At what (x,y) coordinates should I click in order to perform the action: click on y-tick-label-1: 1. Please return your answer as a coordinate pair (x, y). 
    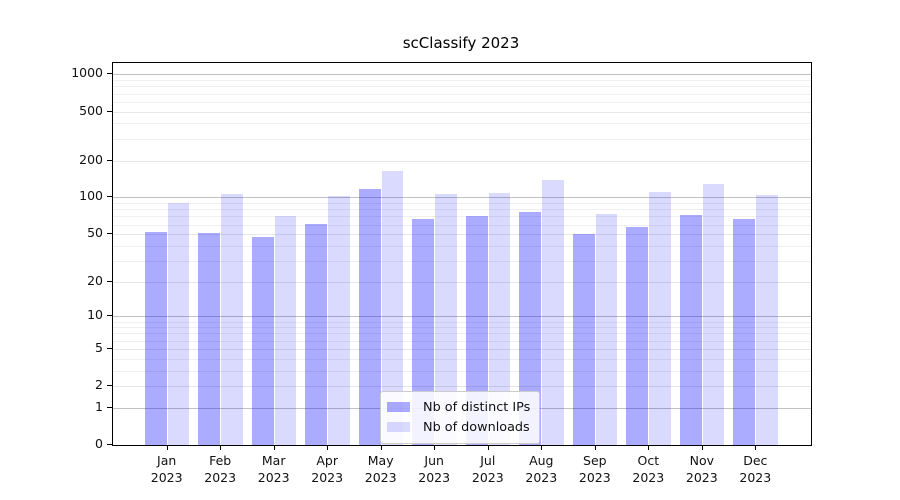
    Looking at the image, I should click on (99, 406).